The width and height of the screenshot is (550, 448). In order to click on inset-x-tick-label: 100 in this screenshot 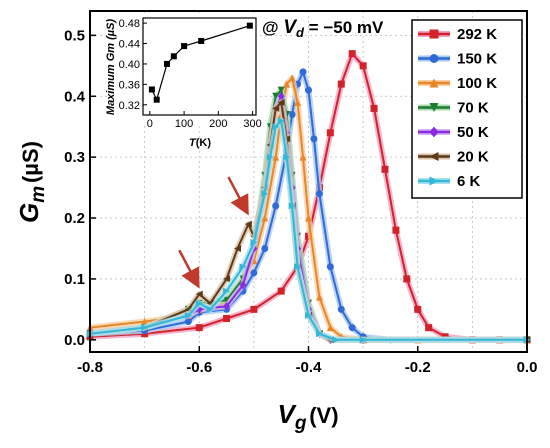, I will do `click(184, 124)`.